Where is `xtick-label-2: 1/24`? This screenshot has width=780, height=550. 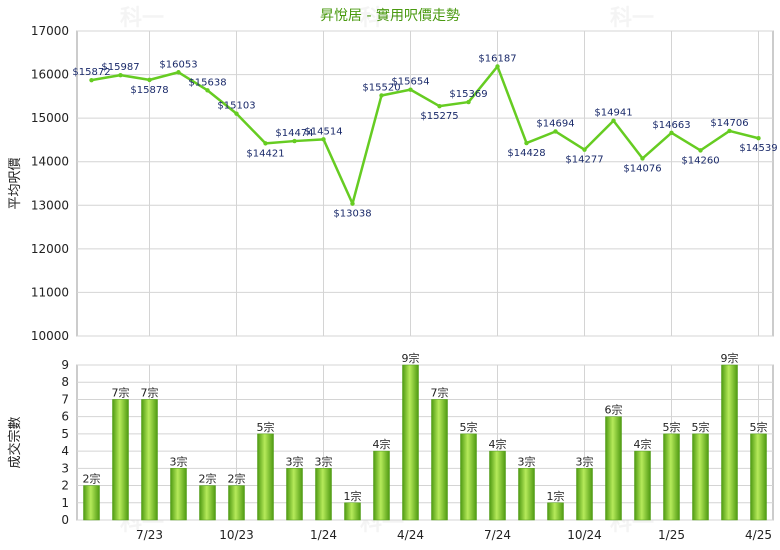
xtick-label-2: 1/24 is located at coordinates (323, 535).